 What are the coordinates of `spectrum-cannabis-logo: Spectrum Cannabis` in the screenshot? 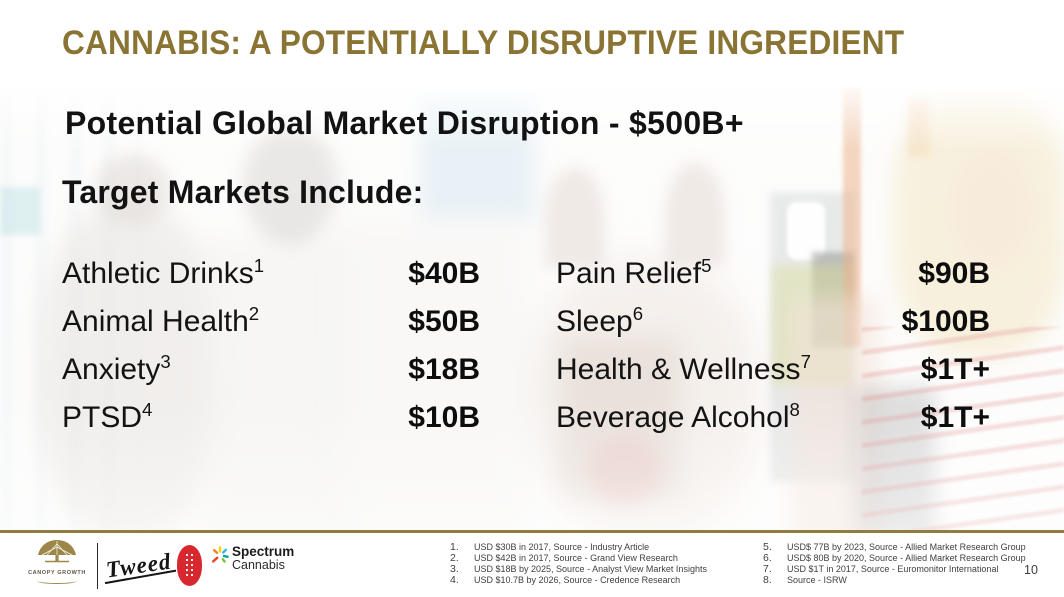 It's located at (253, 558).